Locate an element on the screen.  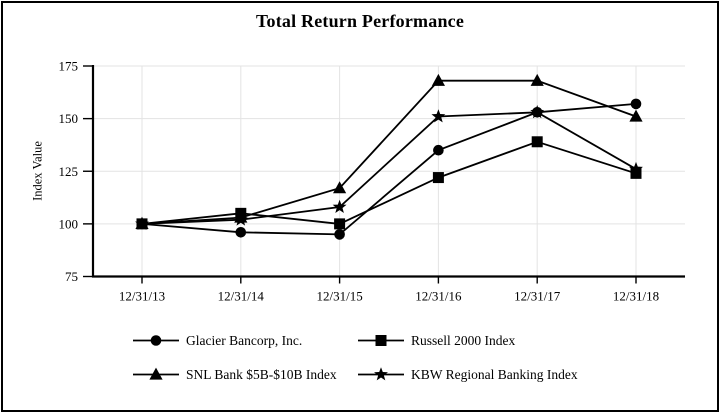
legend-label: SNL Bank $5B-$10B Index is located at coordinates (261, 374).